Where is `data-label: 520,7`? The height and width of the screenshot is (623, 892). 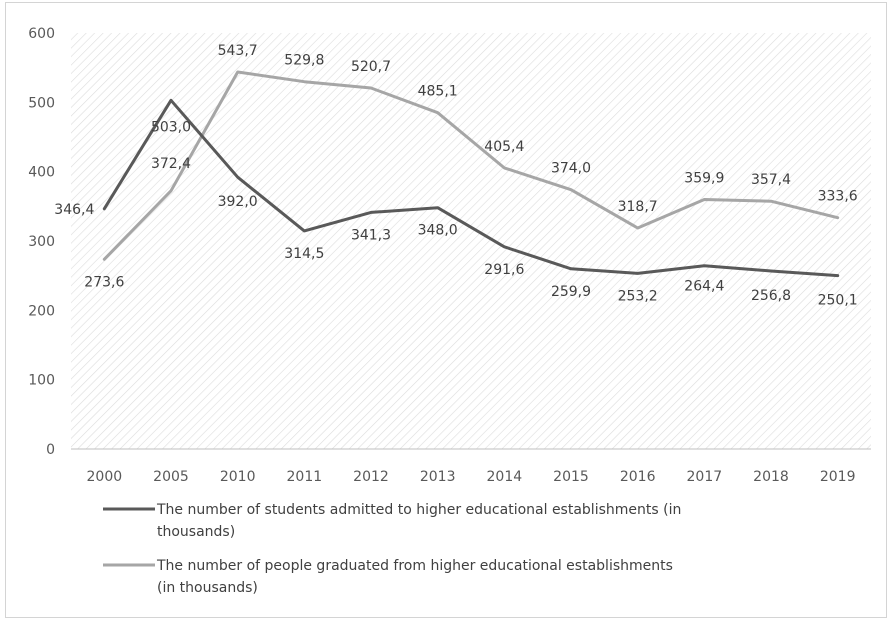
data-label: 520,7 is located at coordinates (371, 67).